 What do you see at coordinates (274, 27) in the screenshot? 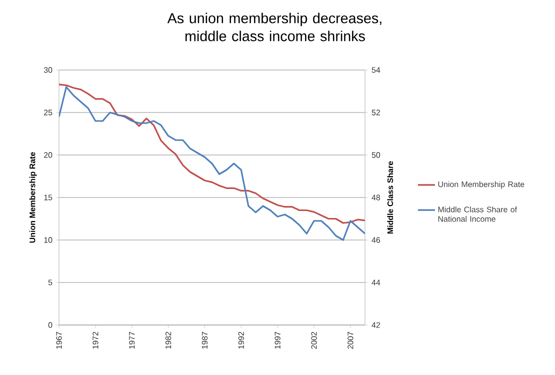
I see `chart-title: As union membership decreases, middle class income shrinks` at bounding box center [274, 27].